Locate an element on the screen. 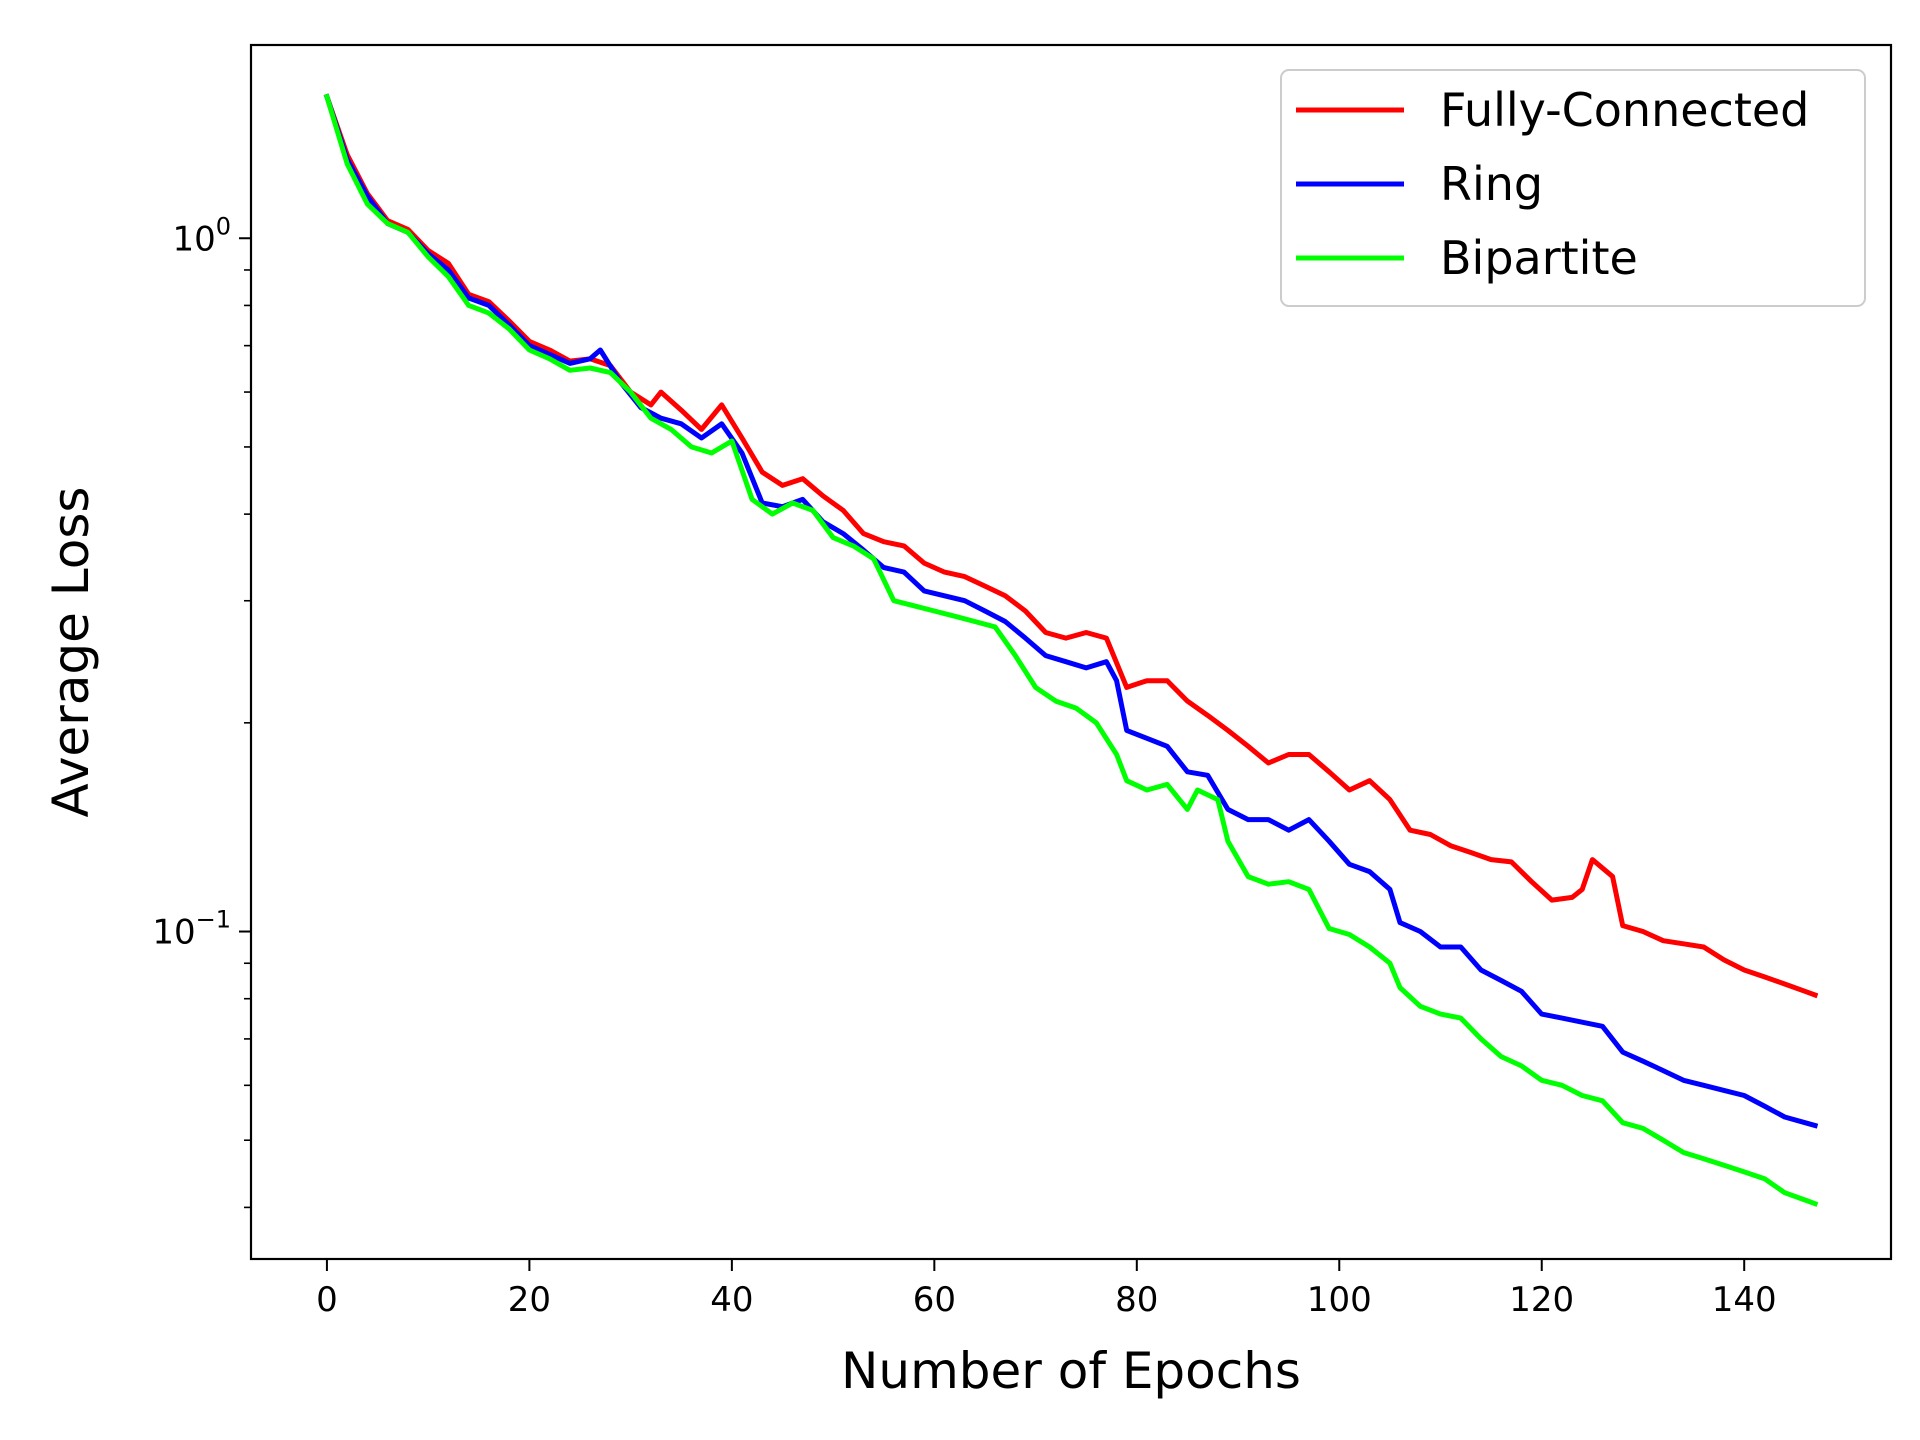  legend-box is located at coordinates (1573, 188).